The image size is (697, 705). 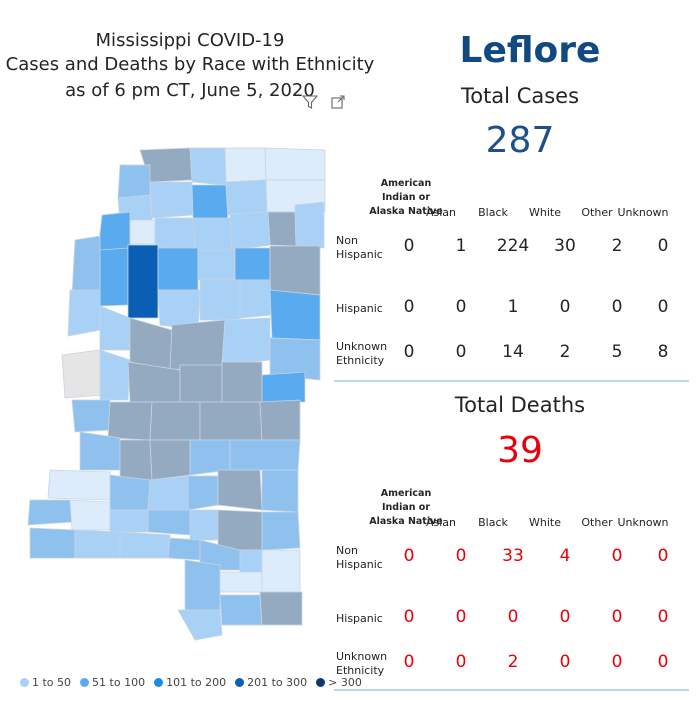 What do you see at coordinates (643, 212) in the screenshot?
I see `column-header-unknown: Unknown` at bounding box center [643, 212].